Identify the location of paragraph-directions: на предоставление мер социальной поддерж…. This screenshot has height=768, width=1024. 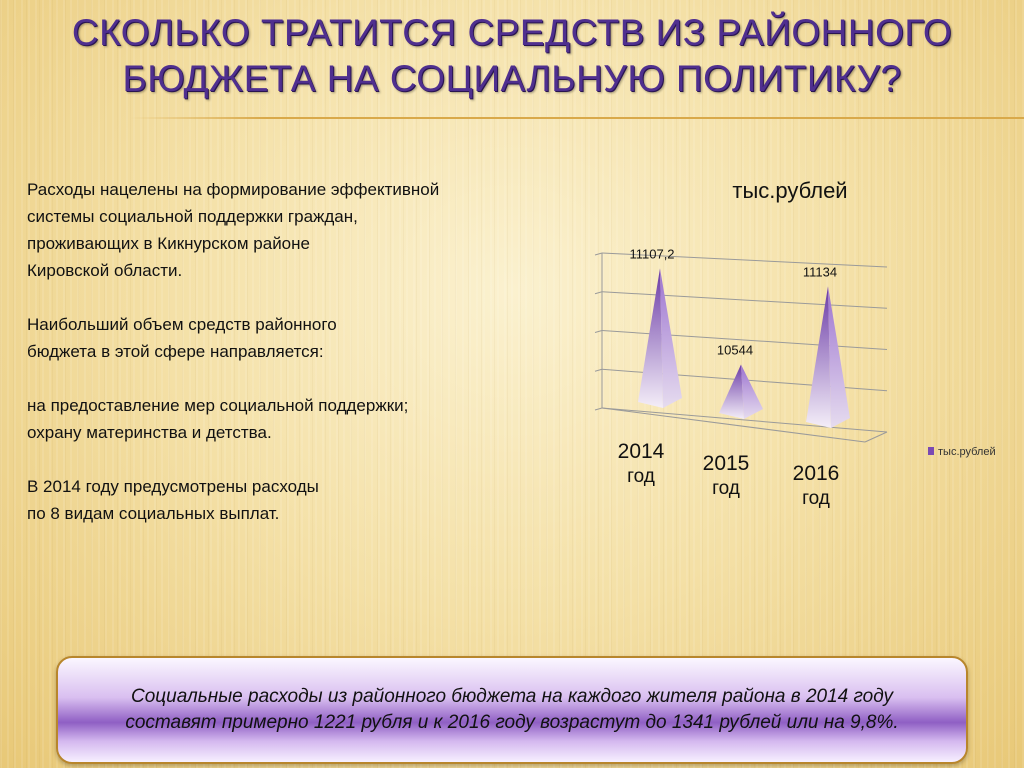
(218, 419).